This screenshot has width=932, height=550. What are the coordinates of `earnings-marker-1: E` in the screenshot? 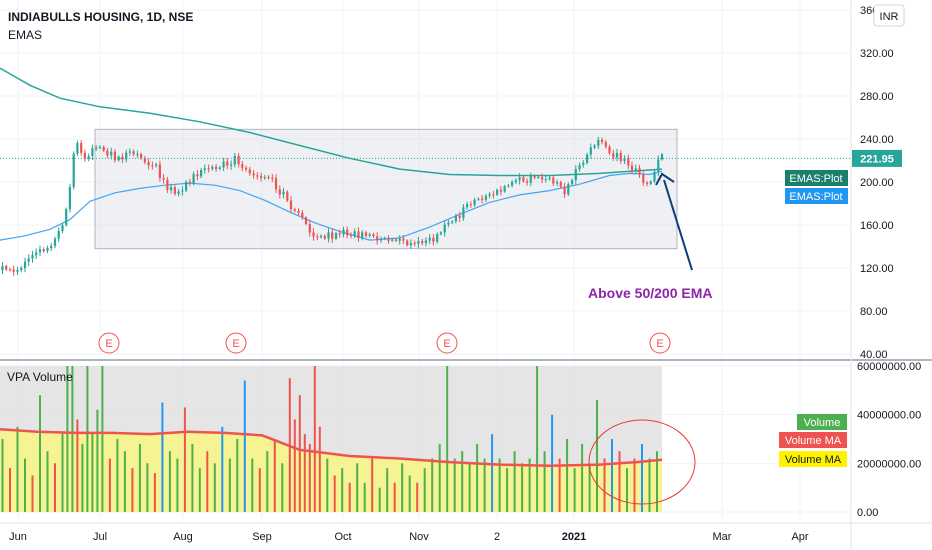 It's located at (109, 343).